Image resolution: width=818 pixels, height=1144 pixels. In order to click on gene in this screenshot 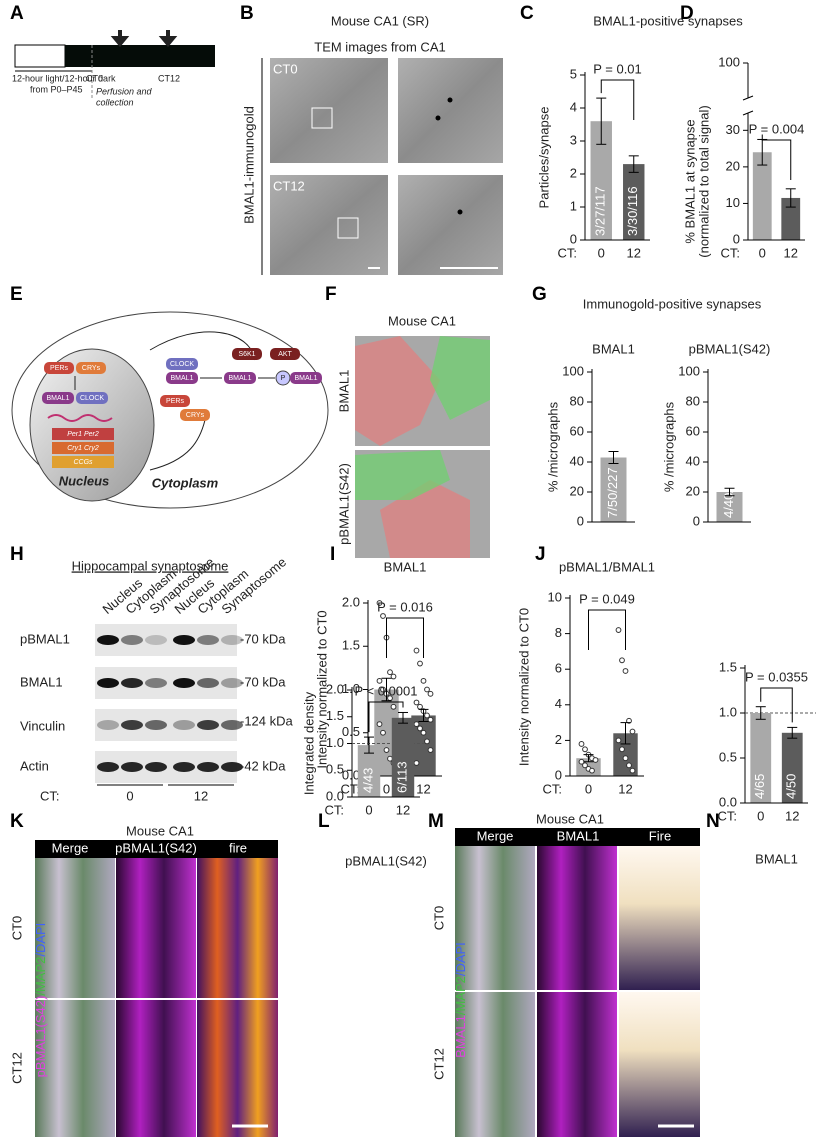, I will do `click(83, 462)`.